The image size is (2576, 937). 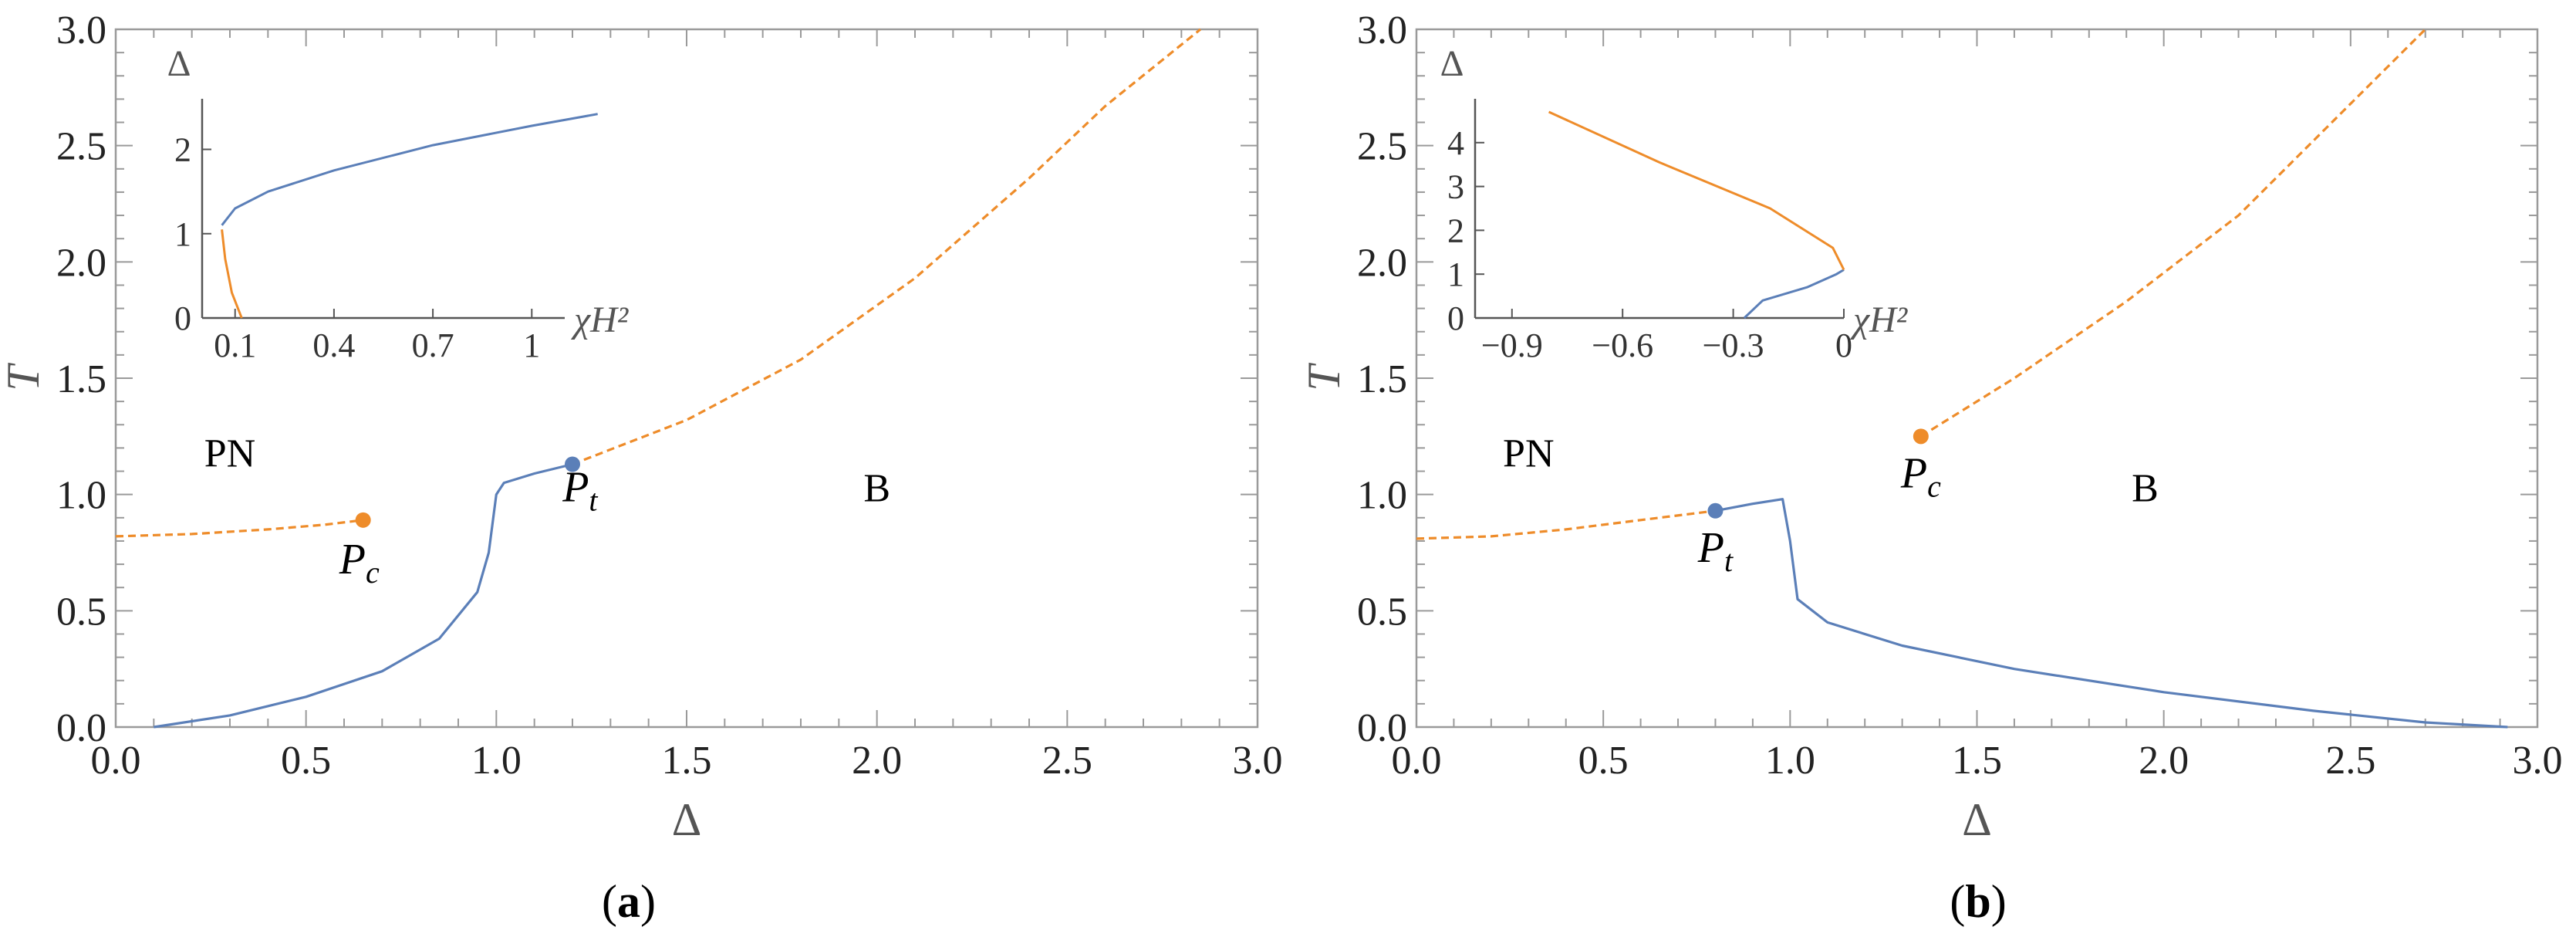 What do you see at coordinates (1734, 345) in the screenshot?
I see `inset-x-tick-label: −0.3` at bounding box center [1734, 345].